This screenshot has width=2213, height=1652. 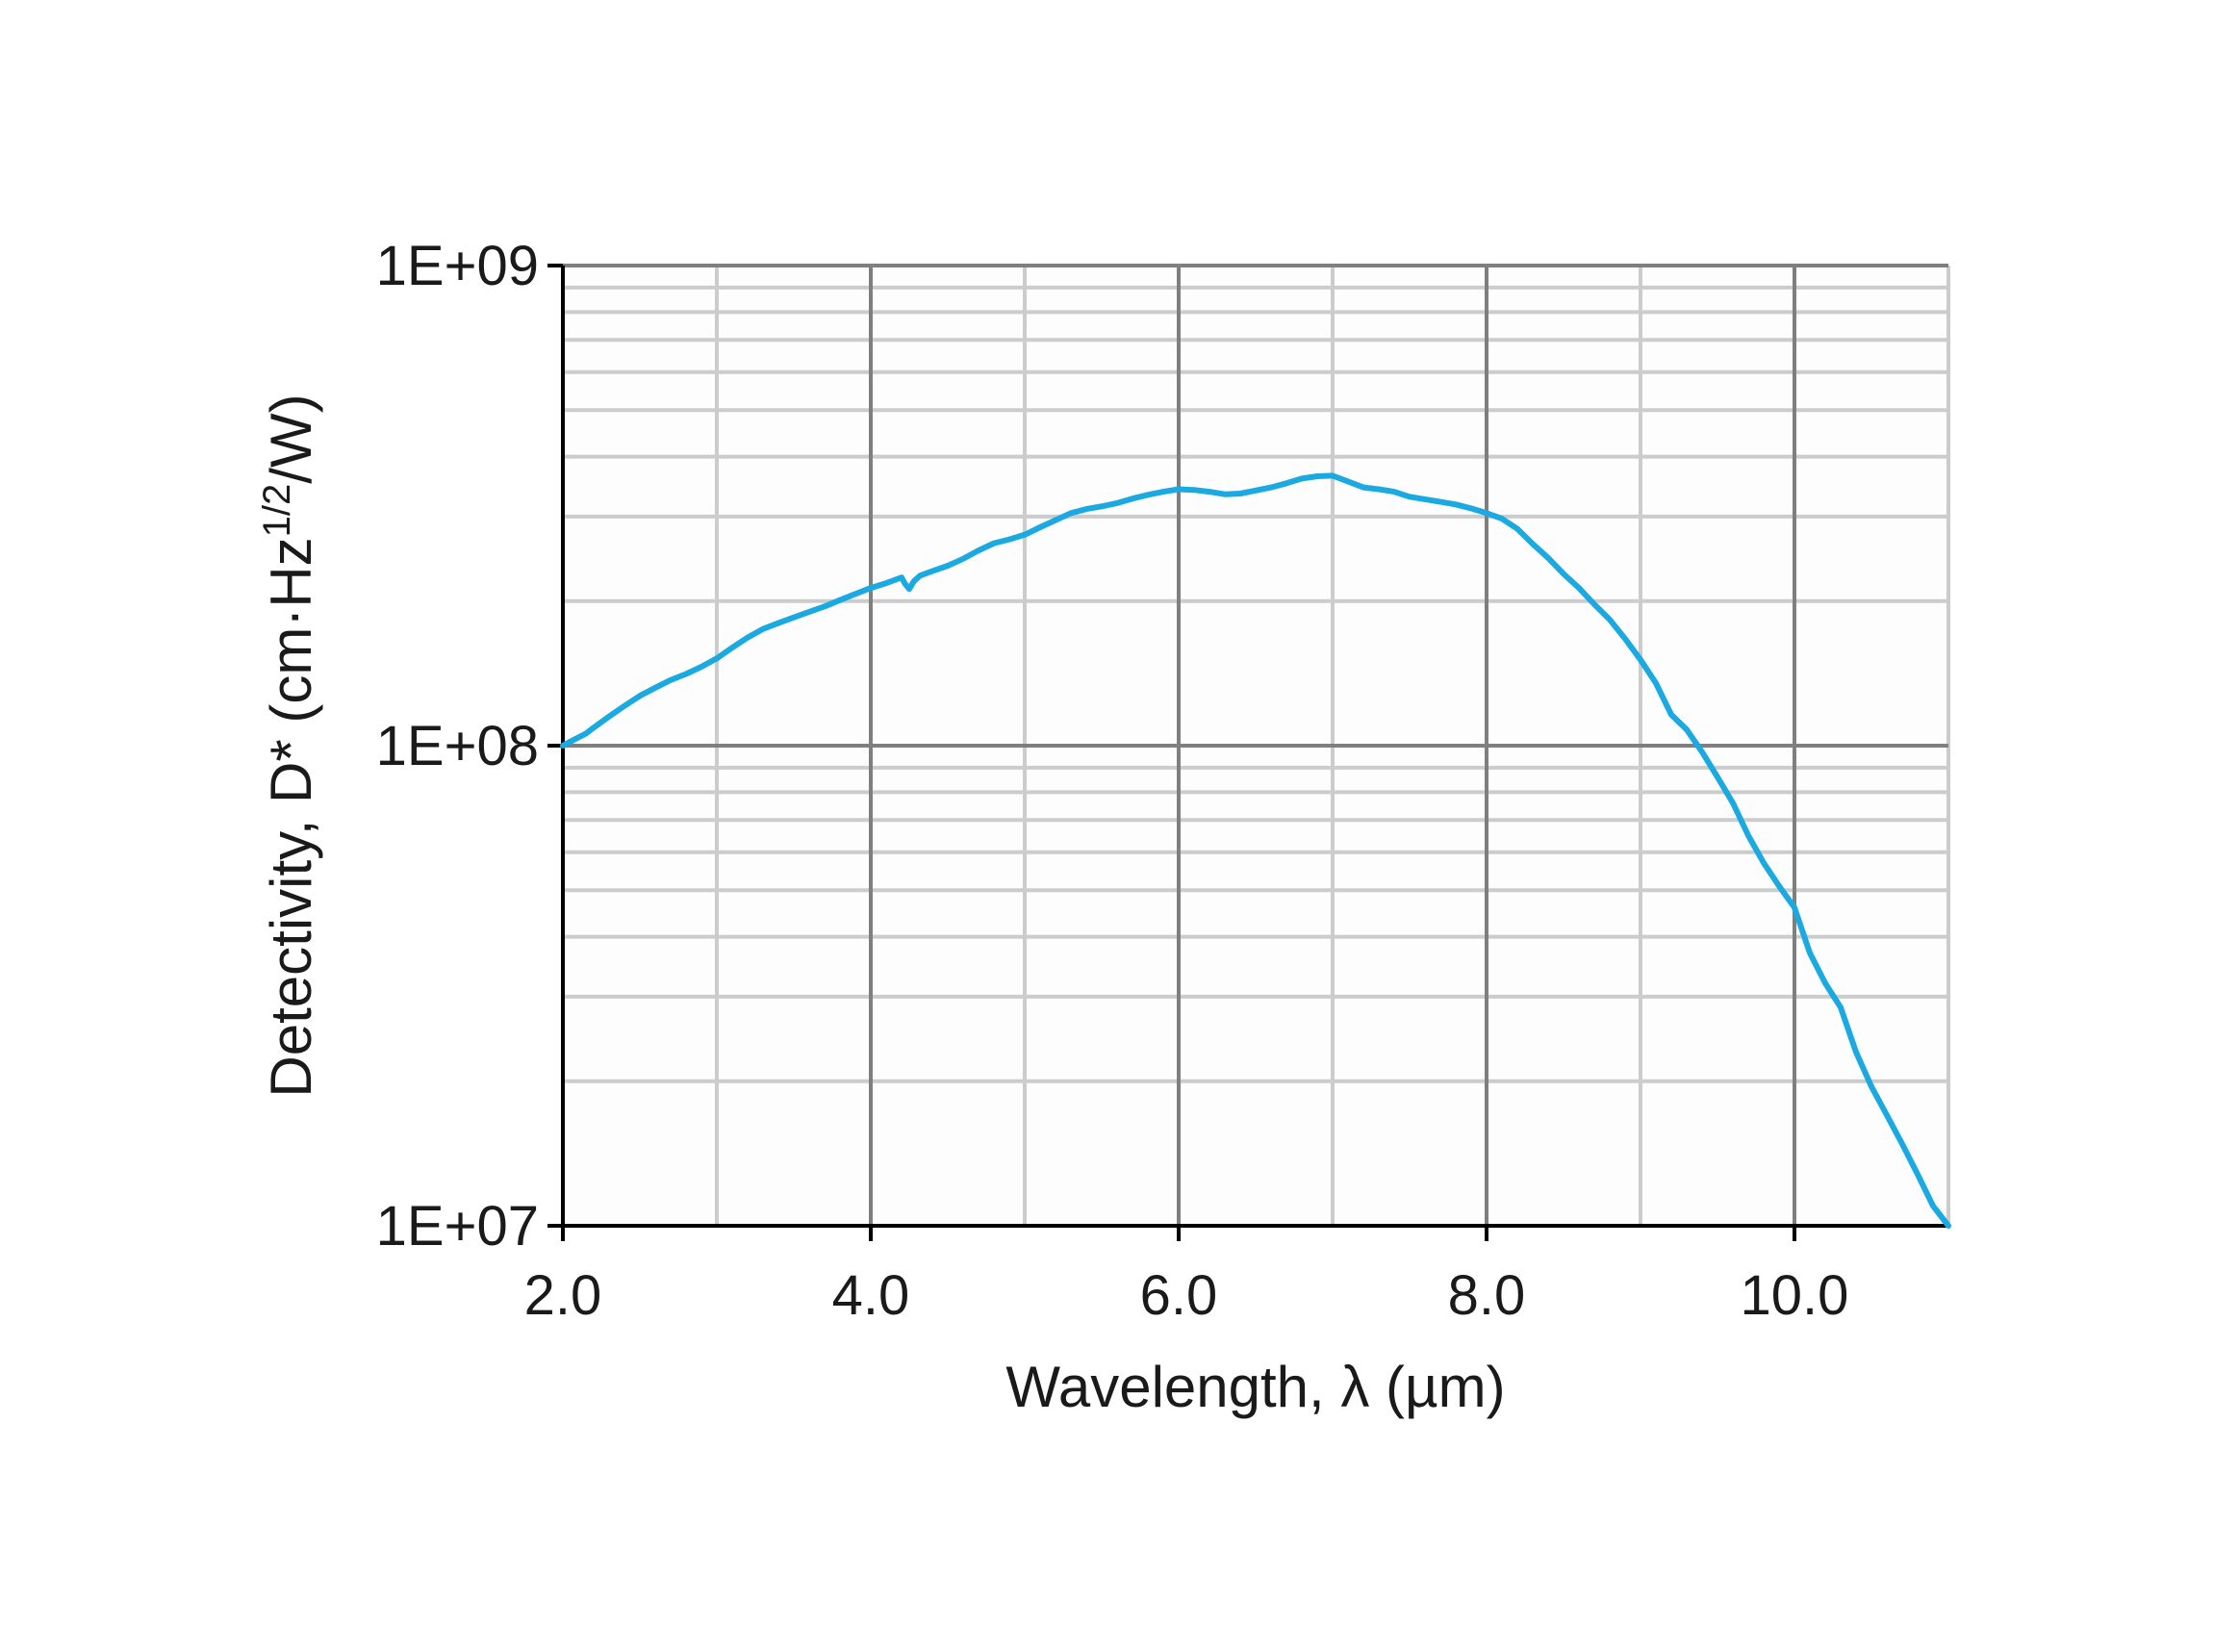 What do you see at coordinates (291, 438) in the screenshot?
I see `y-axis-title-suffix: /W)` at bounding box center [291, 438].